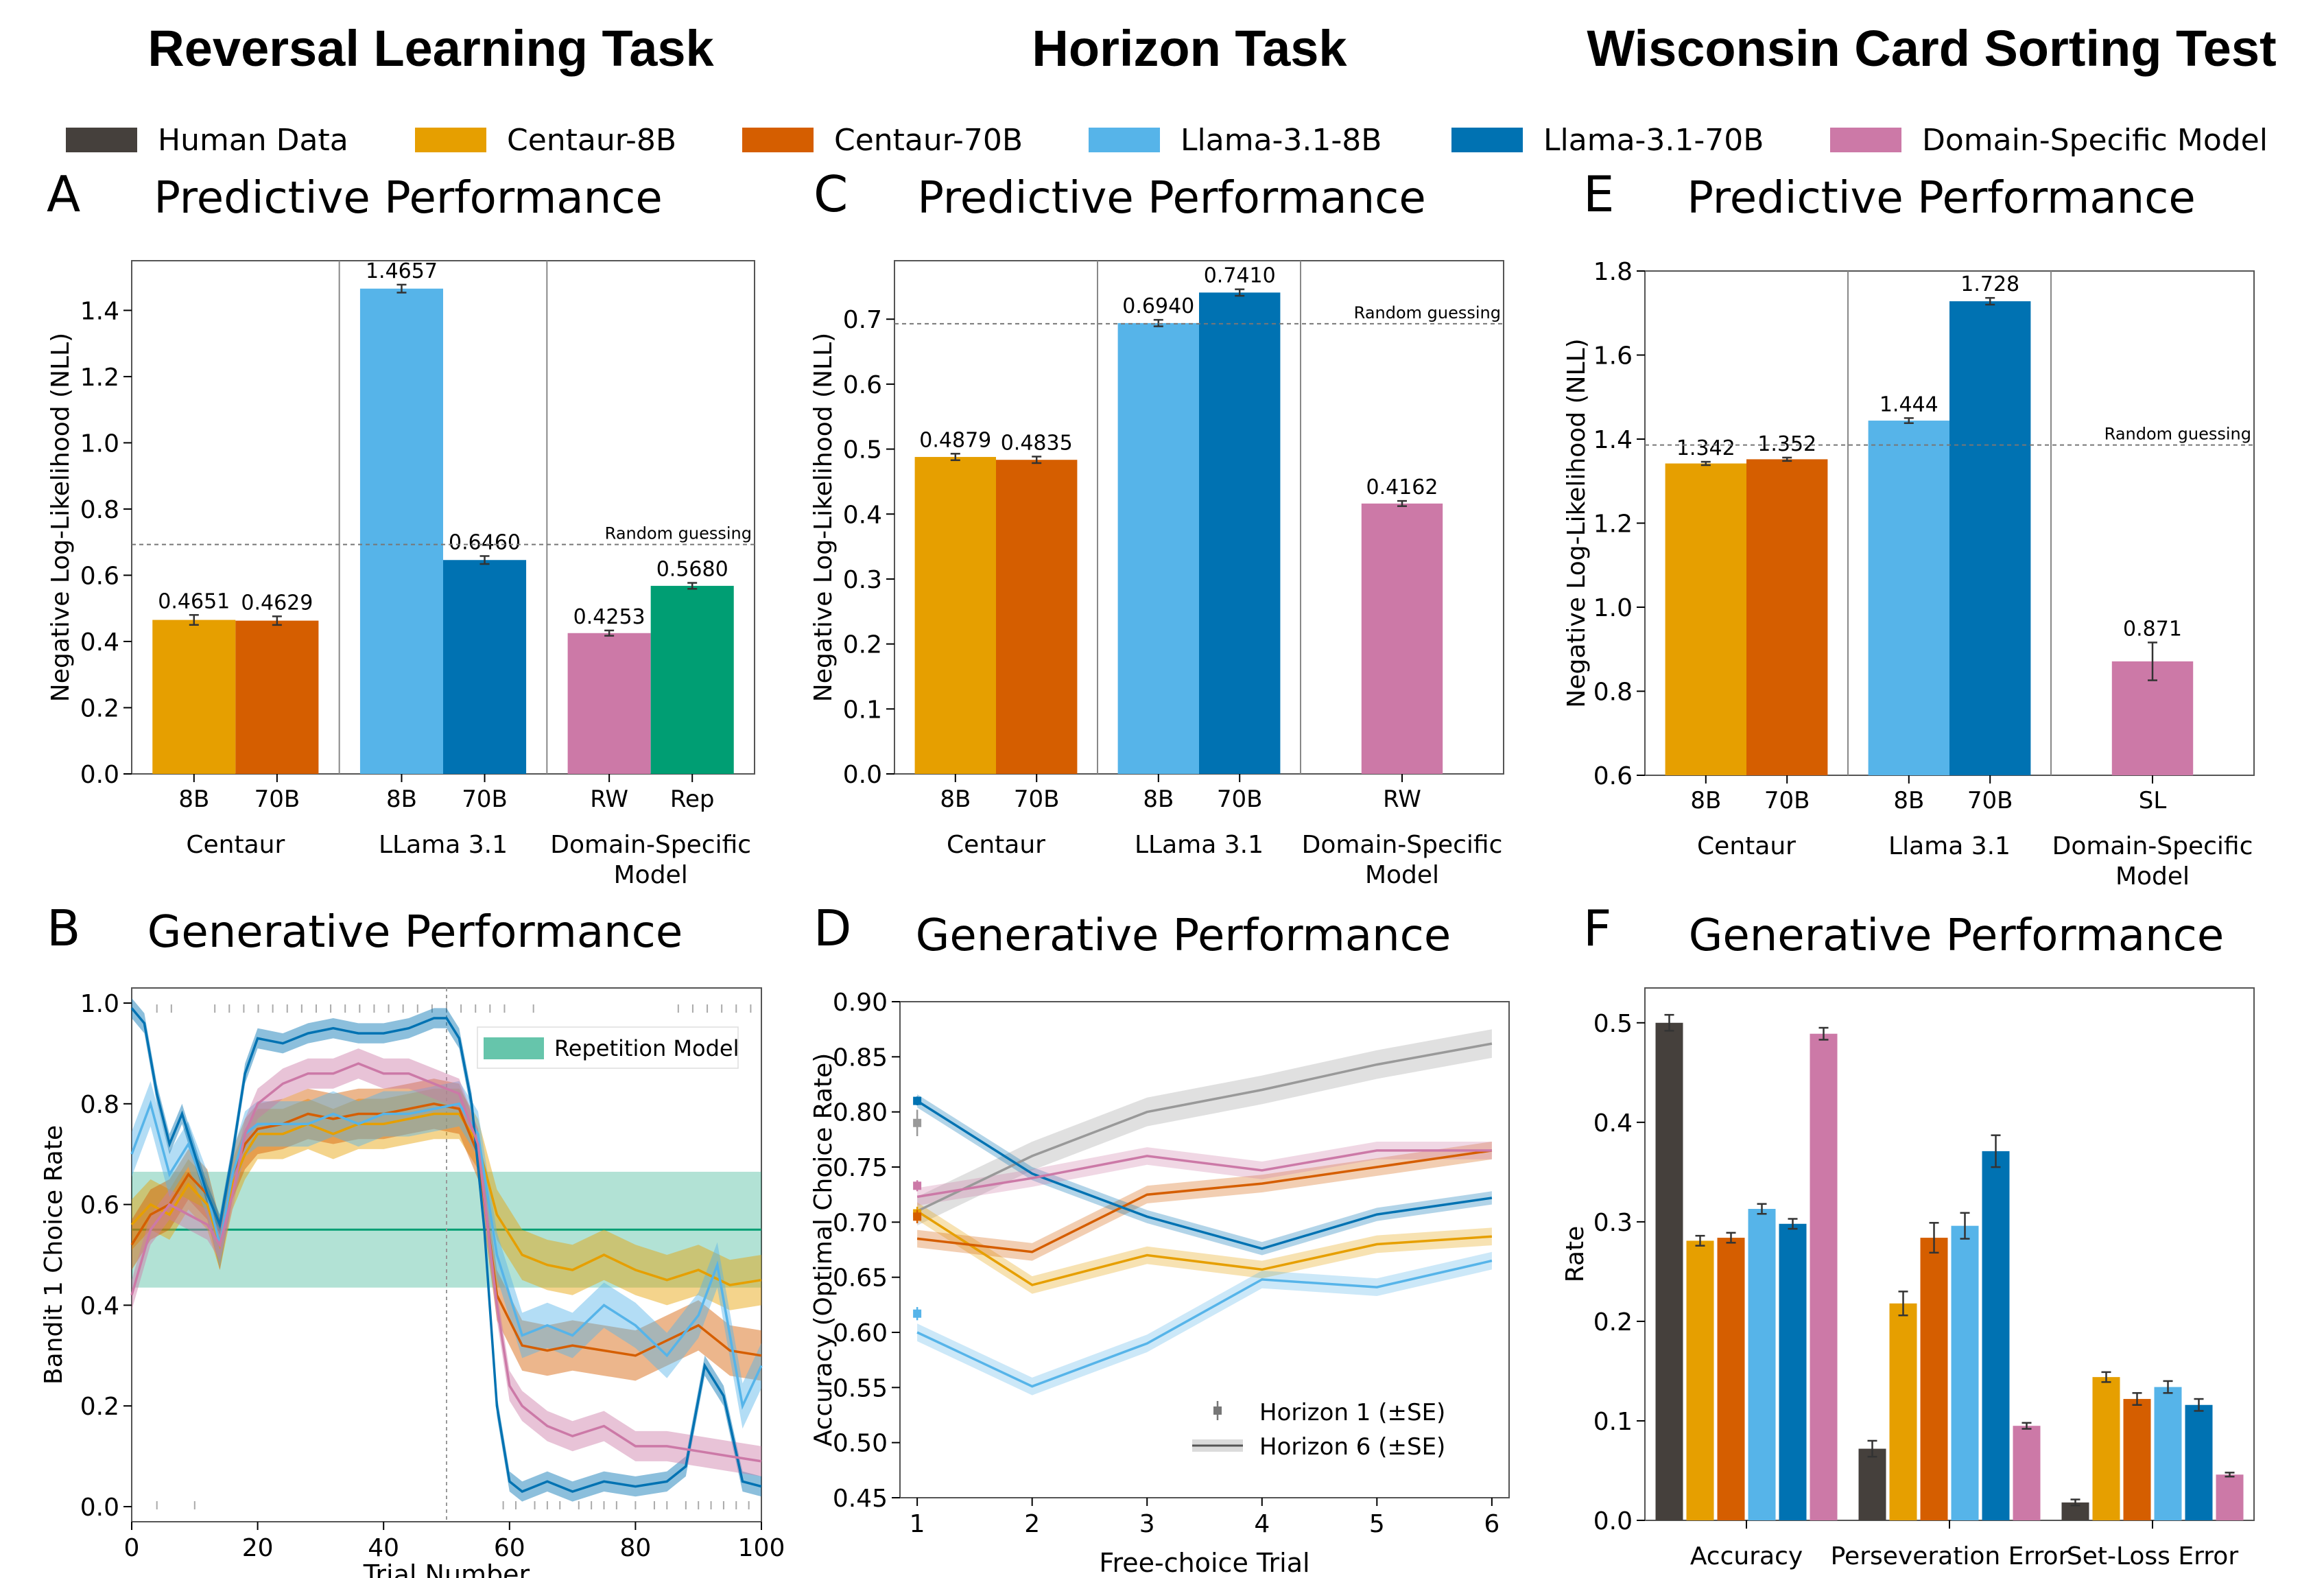  What do you see at coordinates (1700, 1380) in the screenshot?
I see `bar-F-accuracy-centaur-8b` at bounding box center [1700, 1380].